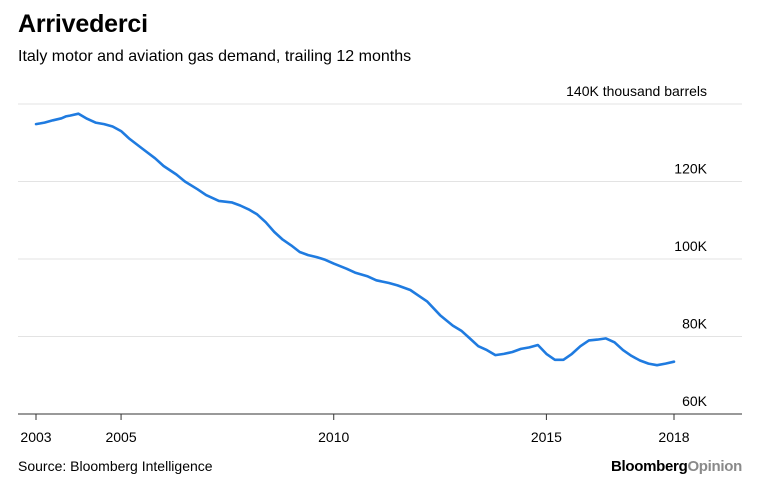 This screenshot has height=486, width=760. I want to click on y-tick-label-60: 60K, so click(695, 401).